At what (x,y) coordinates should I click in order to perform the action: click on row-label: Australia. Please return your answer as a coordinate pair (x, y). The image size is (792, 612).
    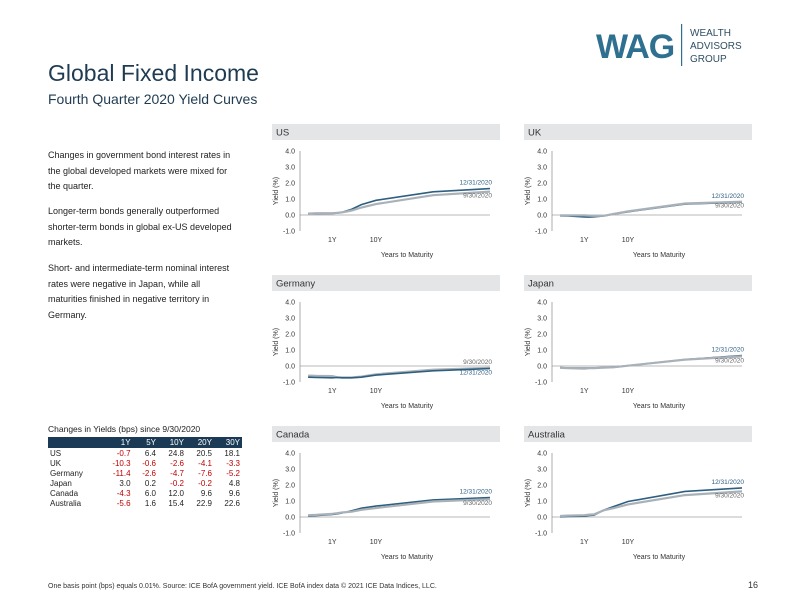
    Looking at the image, I should click on (66, 503).